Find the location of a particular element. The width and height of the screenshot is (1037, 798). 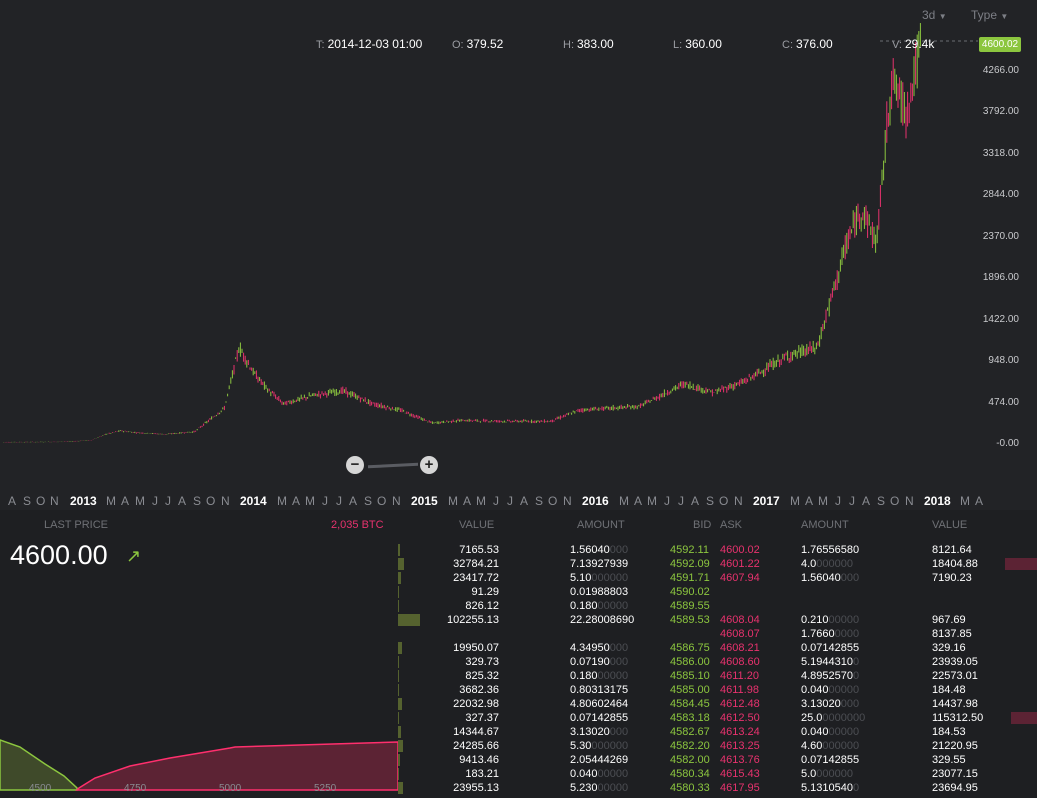

bid-price: 4592.11 is located at coordinates (689, 550).